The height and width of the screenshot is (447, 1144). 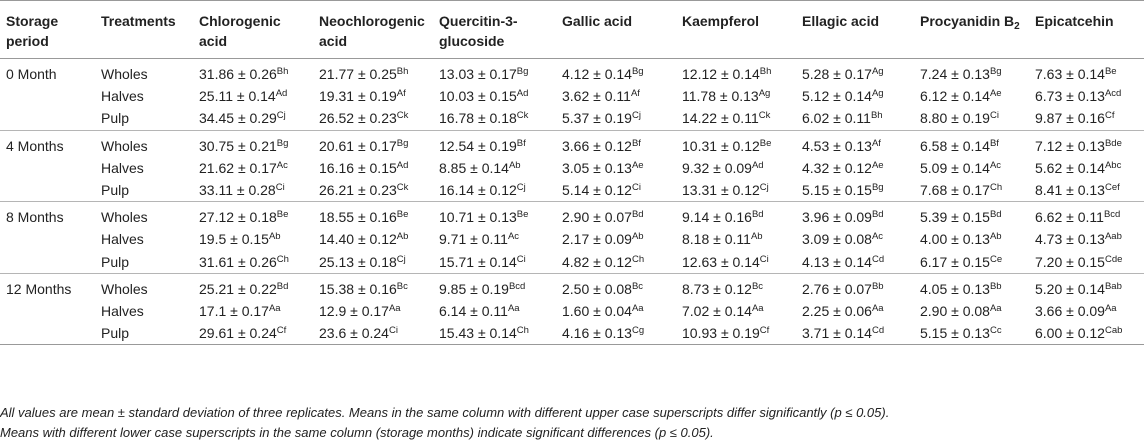 What do you see at coordinates (263, 261) in the screenshot?
I see `sd-value: 0.26` at bounding box center [263, 261].